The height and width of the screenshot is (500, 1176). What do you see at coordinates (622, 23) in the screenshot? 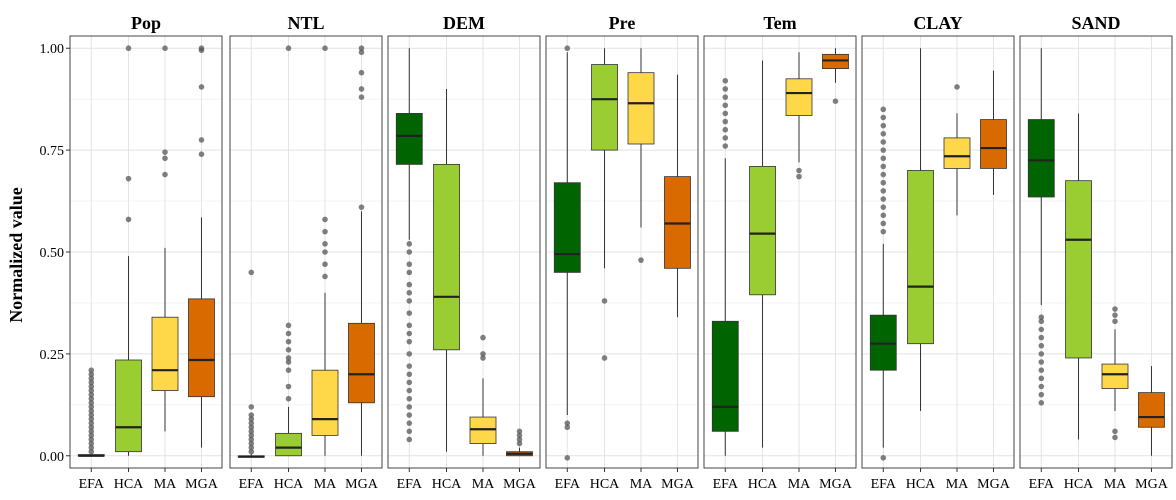
I see `panel-title: Pre` at bounding box center [622, 23].